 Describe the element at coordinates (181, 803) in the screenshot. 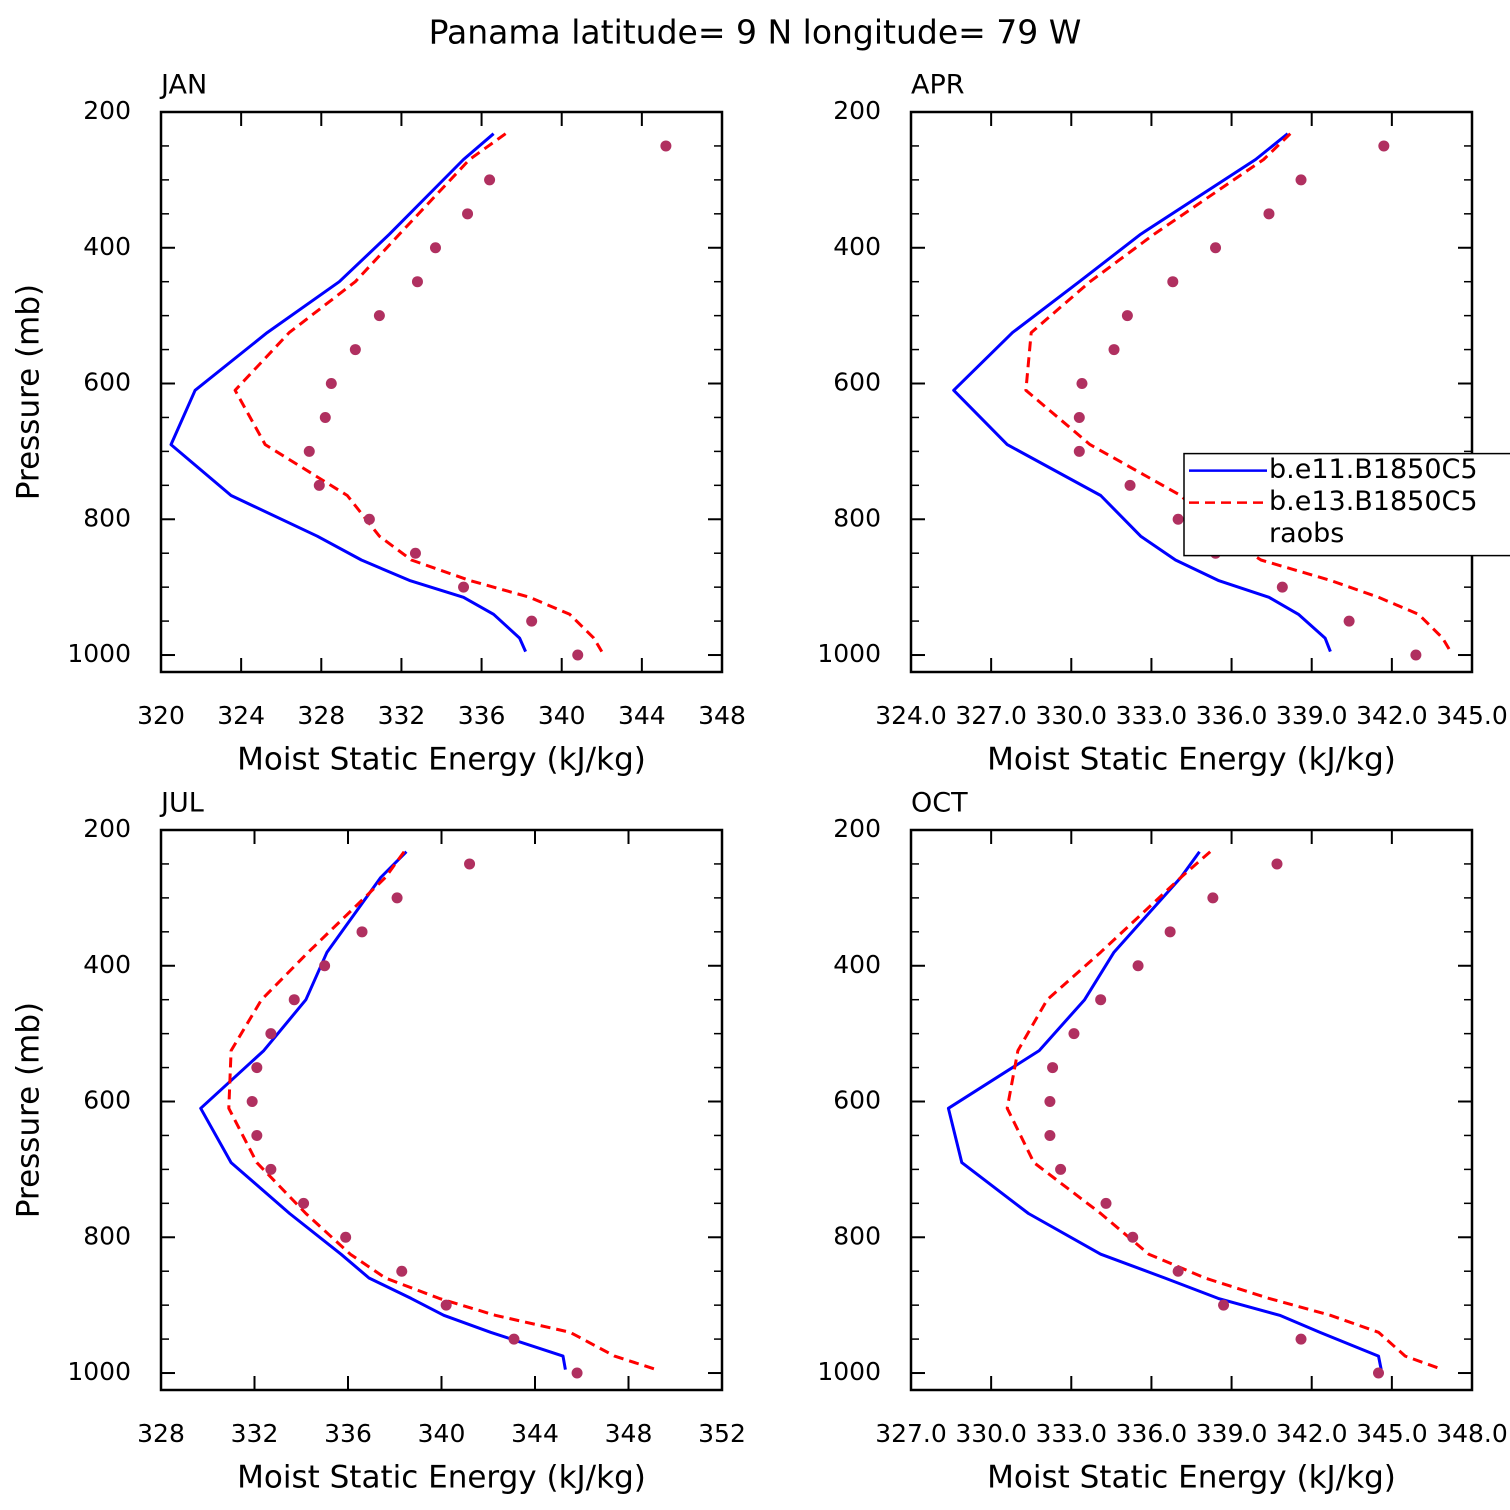

I see `panel-title: JUL` at that location.